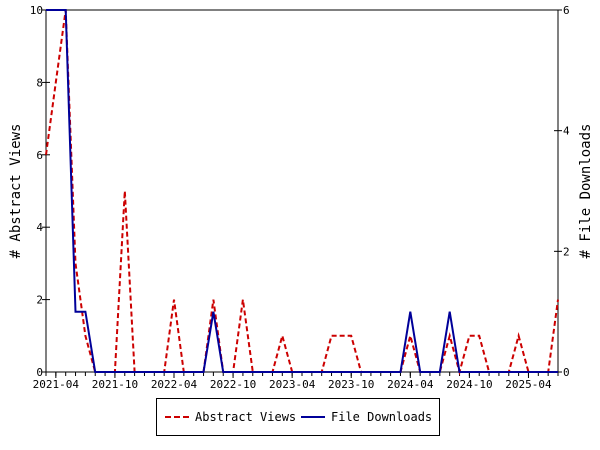 Image resolution: width=600 pixels, height=450 pixels. I want to click on x-tick-label: 2022-04, so click(174, 384).